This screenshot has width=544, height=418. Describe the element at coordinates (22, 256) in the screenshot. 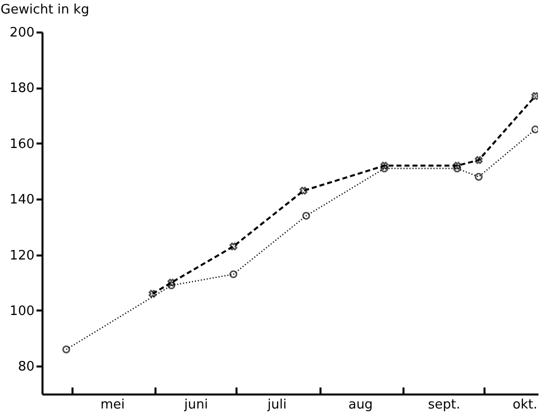

I see `y-tick-label: 120` at that location.